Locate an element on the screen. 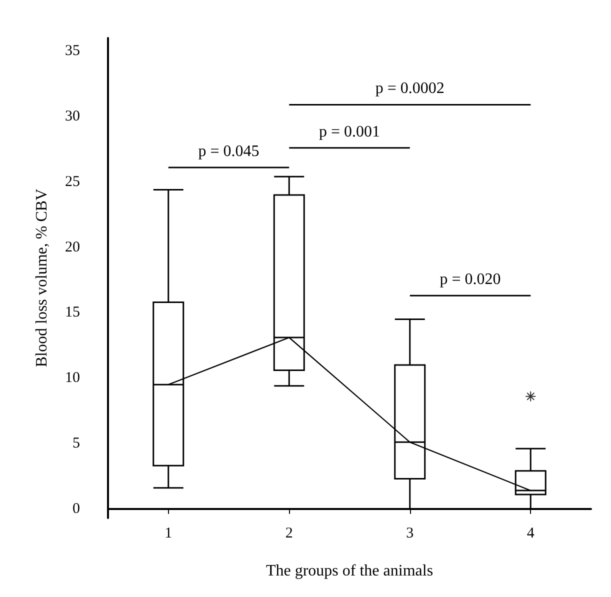  y-tick-label: 10 is located at coordinates (72, 378).